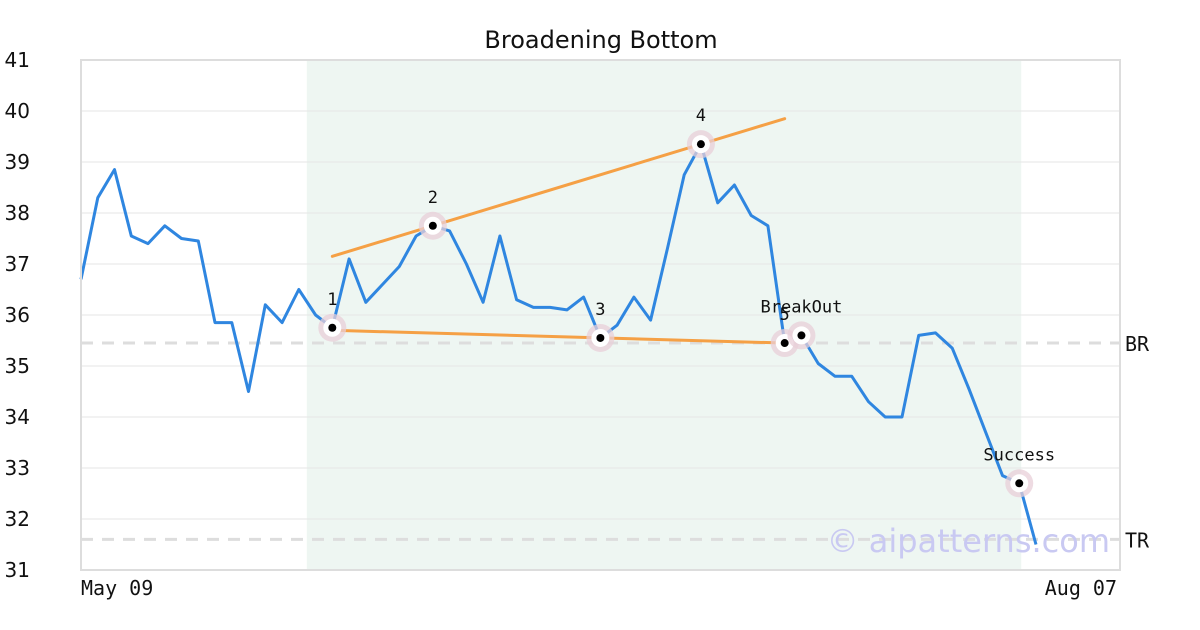 This screenshot has height=630, width=1200. What do you see at coordinates (17, 519) in the screenshot?
I see `y-tick-label: 32` at bounding box center [17, 519].